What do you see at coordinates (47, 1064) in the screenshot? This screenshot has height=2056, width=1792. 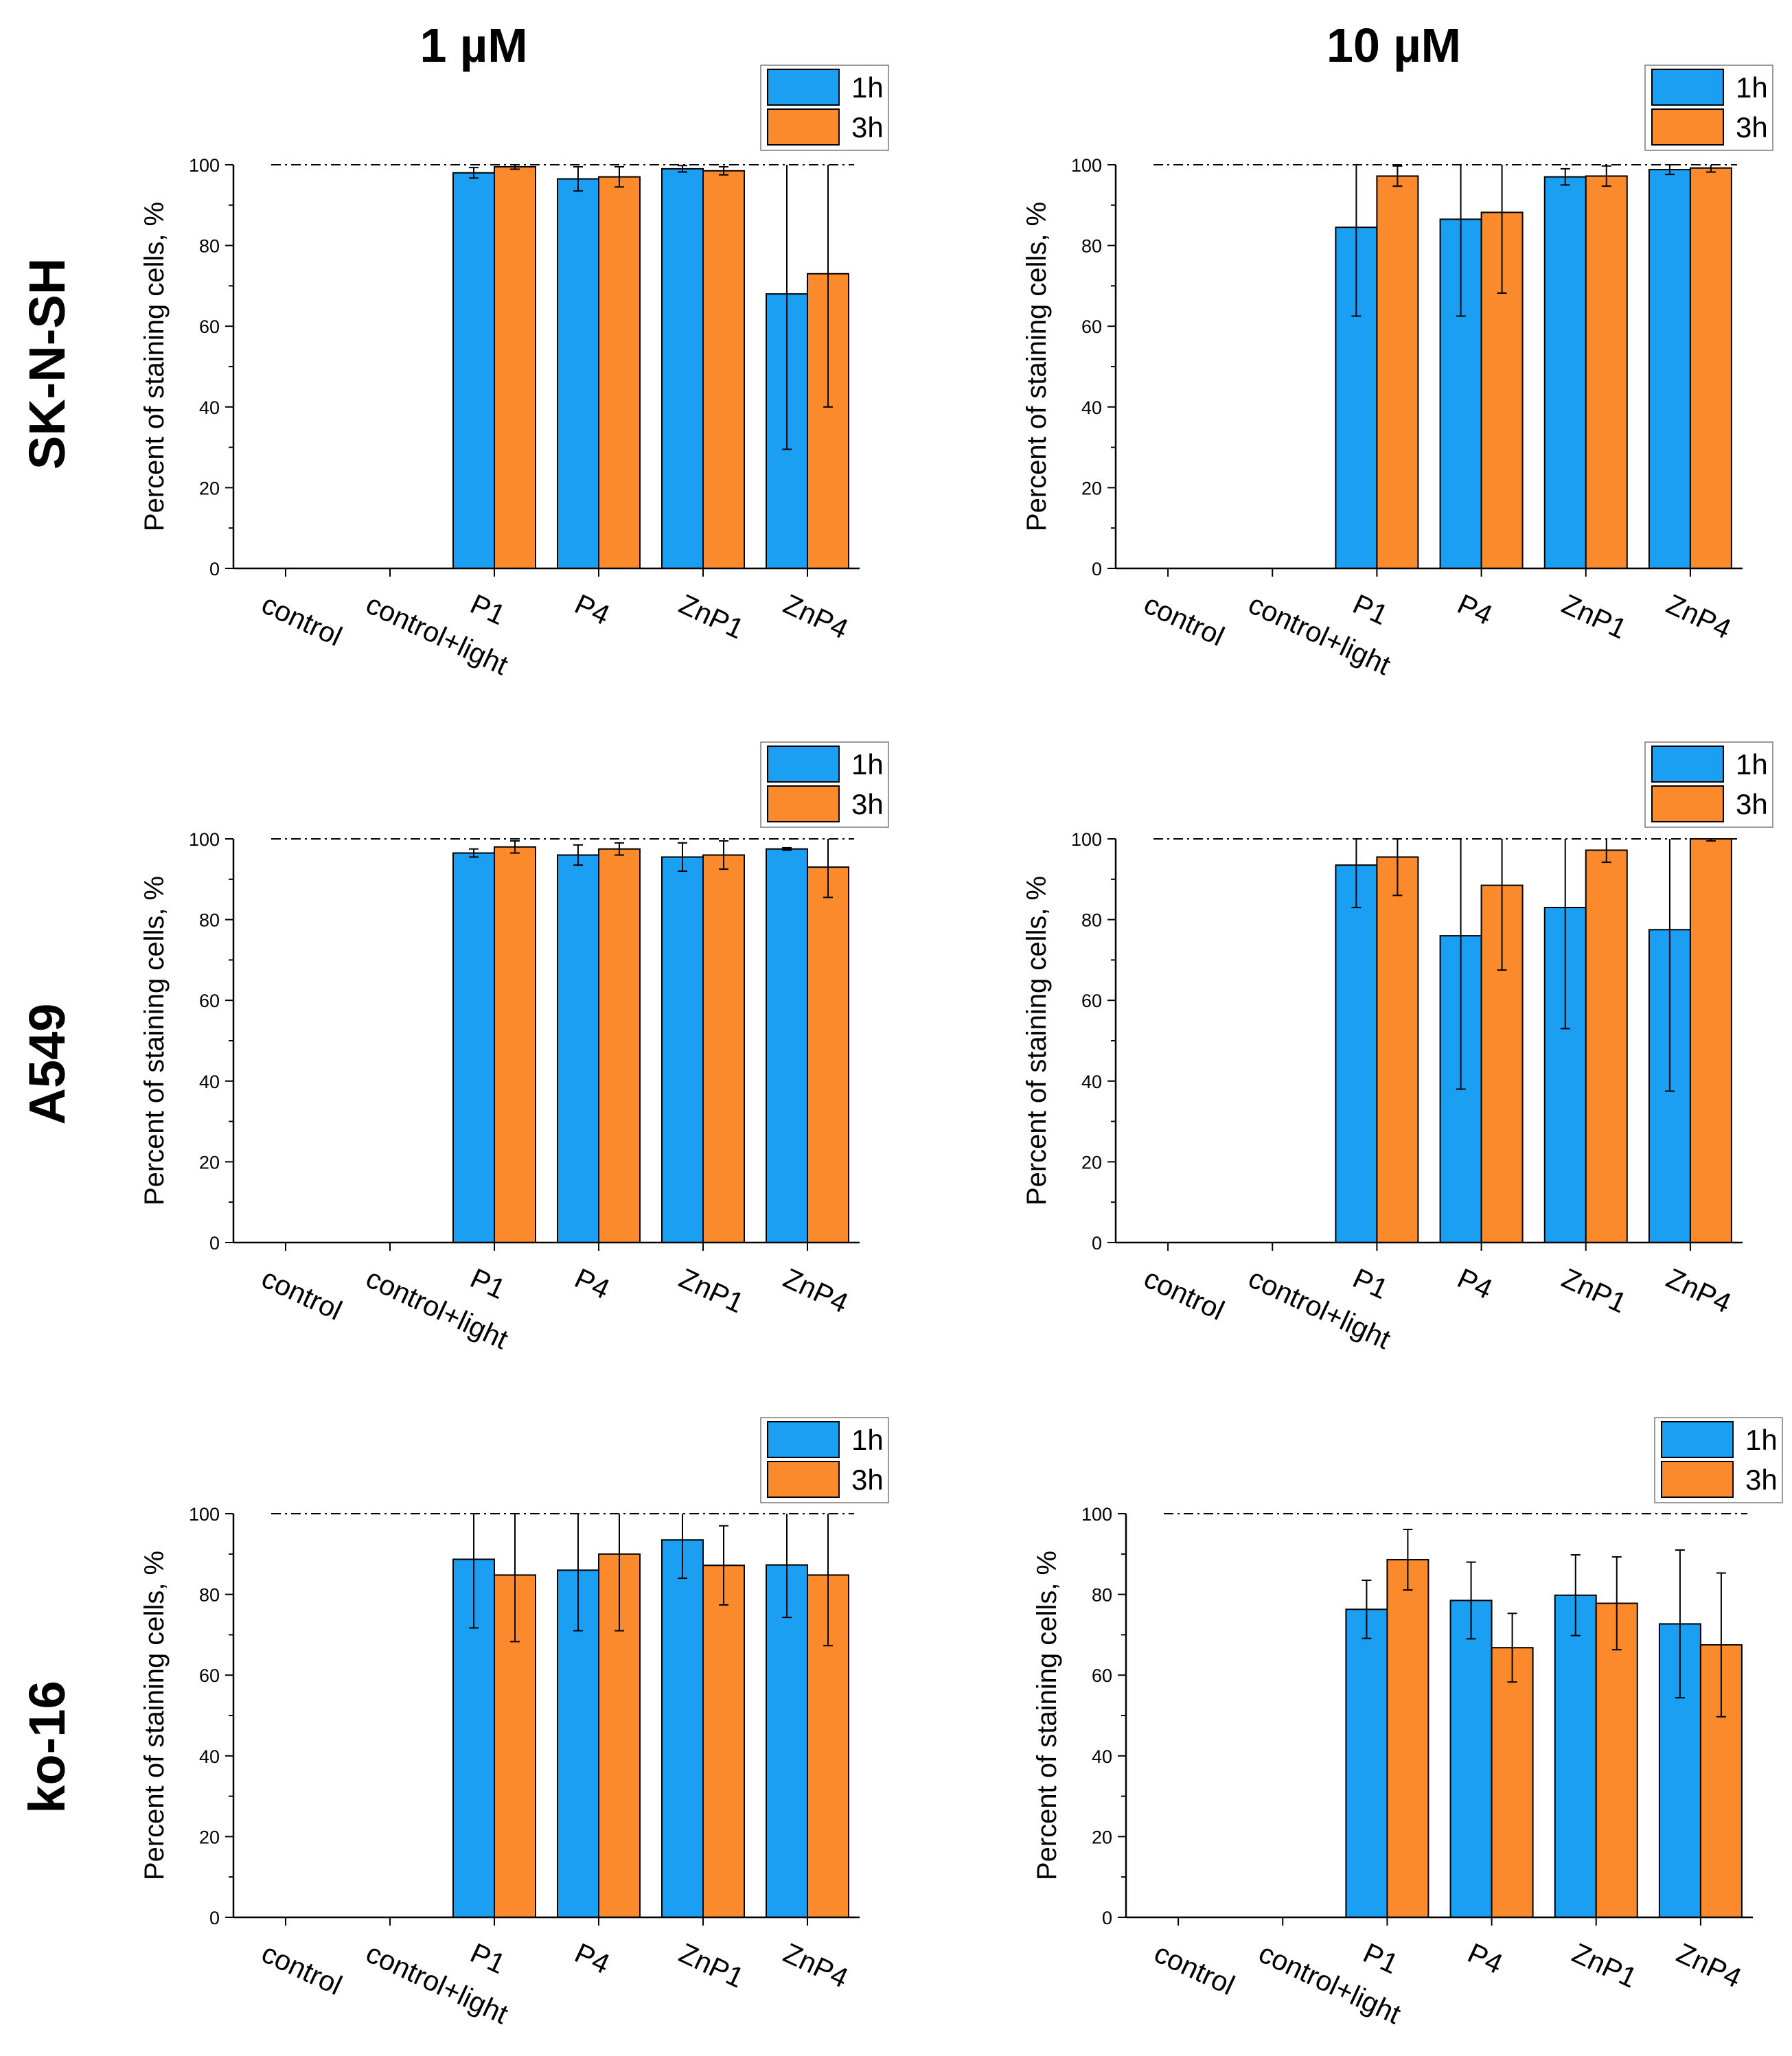 I see `row-label-a549: A549` at bounding box center [47, 1064].